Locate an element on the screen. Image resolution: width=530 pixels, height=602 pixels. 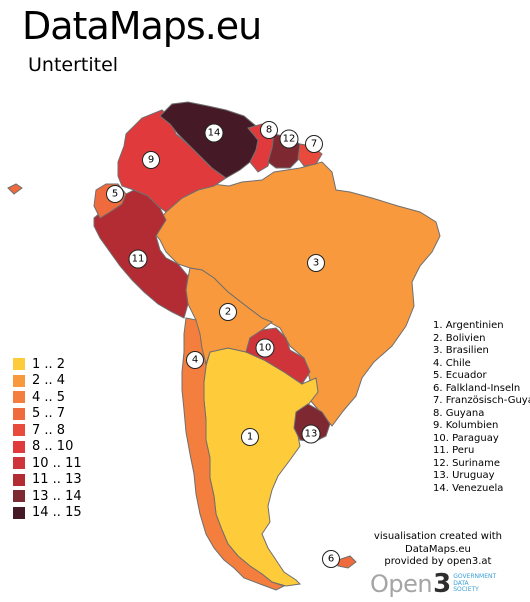
legend-item: 7 .. 8 is located at coordinates (47, 430).